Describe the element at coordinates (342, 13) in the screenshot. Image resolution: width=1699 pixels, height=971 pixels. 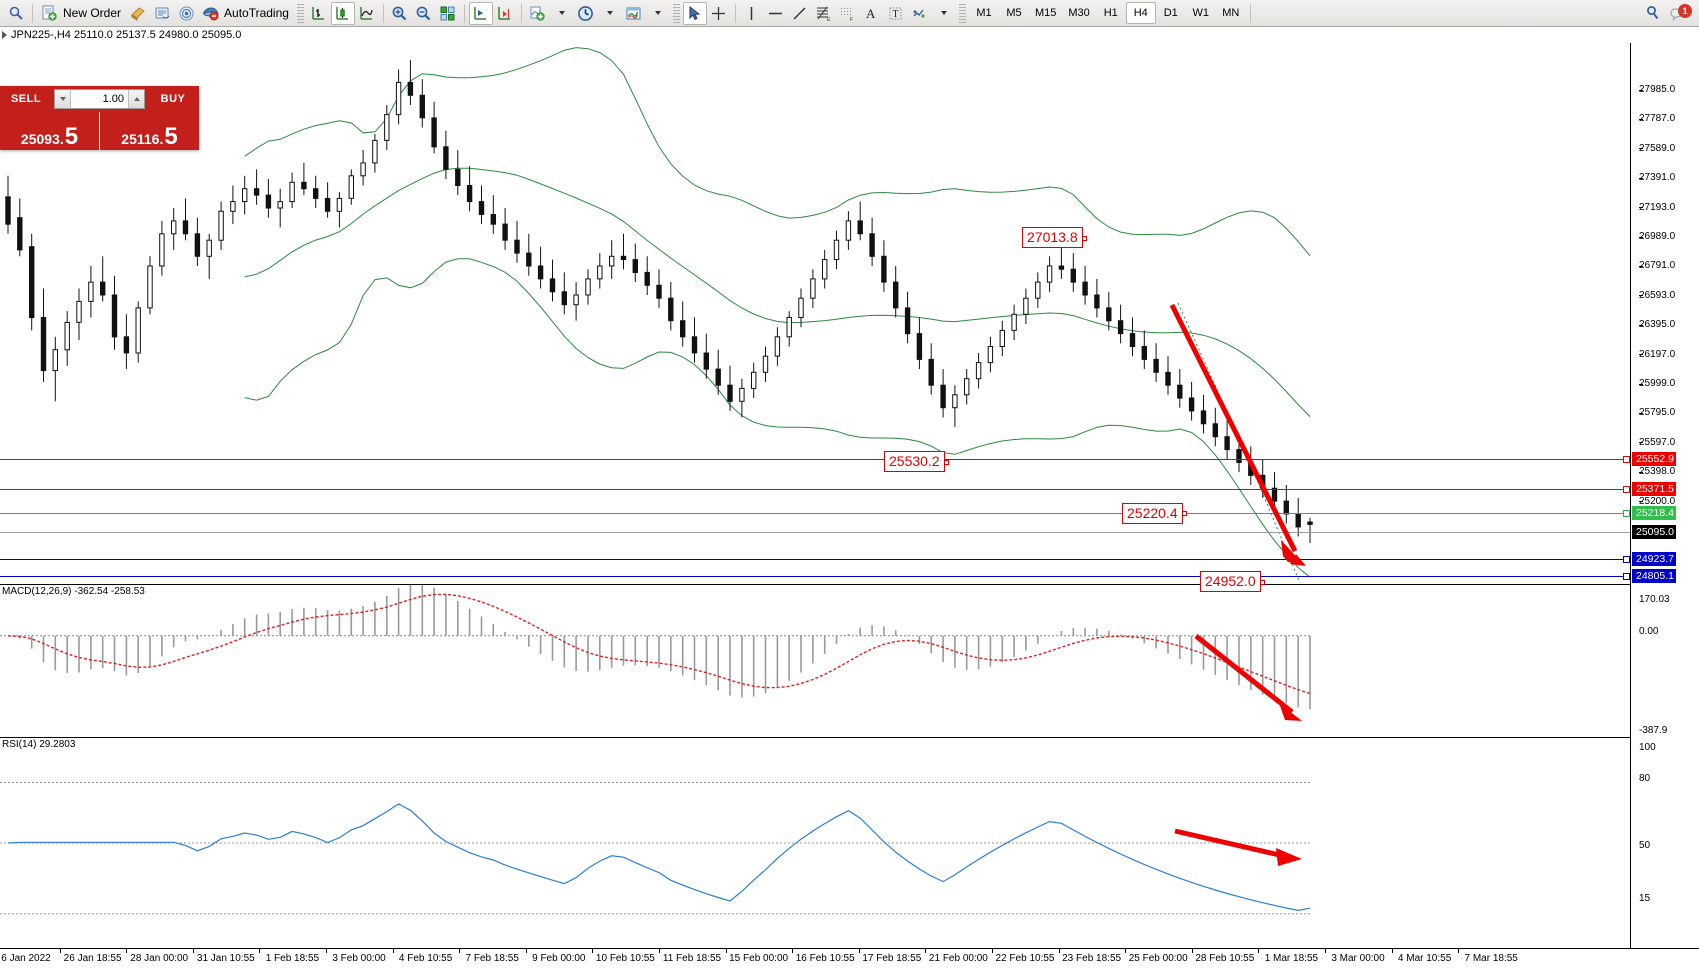
I see `candlestick-chart-icon` at that location.